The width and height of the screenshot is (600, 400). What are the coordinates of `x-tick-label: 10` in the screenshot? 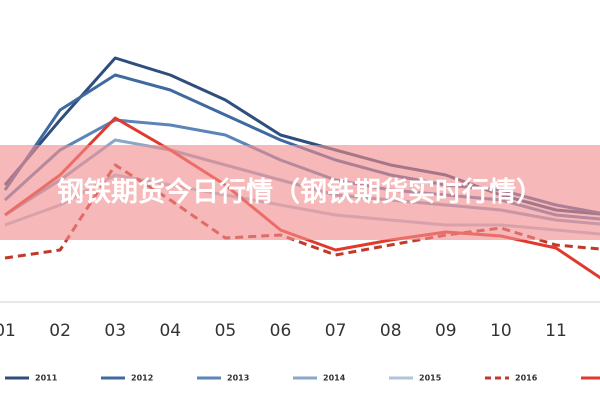 It's located at (501, 331).